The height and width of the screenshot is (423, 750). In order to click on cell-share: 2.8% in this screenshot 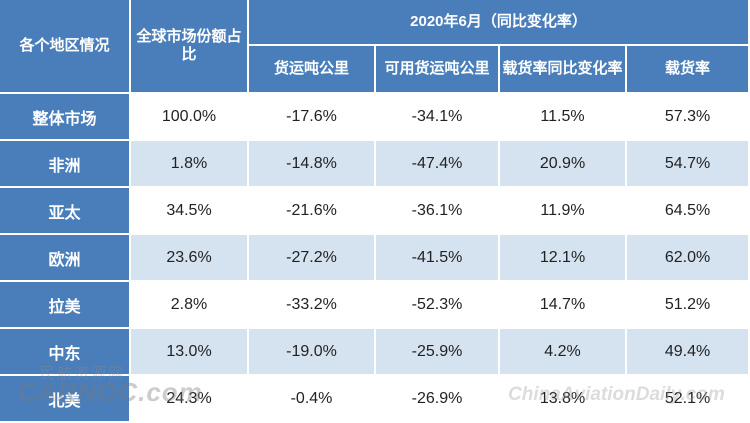, I will do `click(190, 305)`.